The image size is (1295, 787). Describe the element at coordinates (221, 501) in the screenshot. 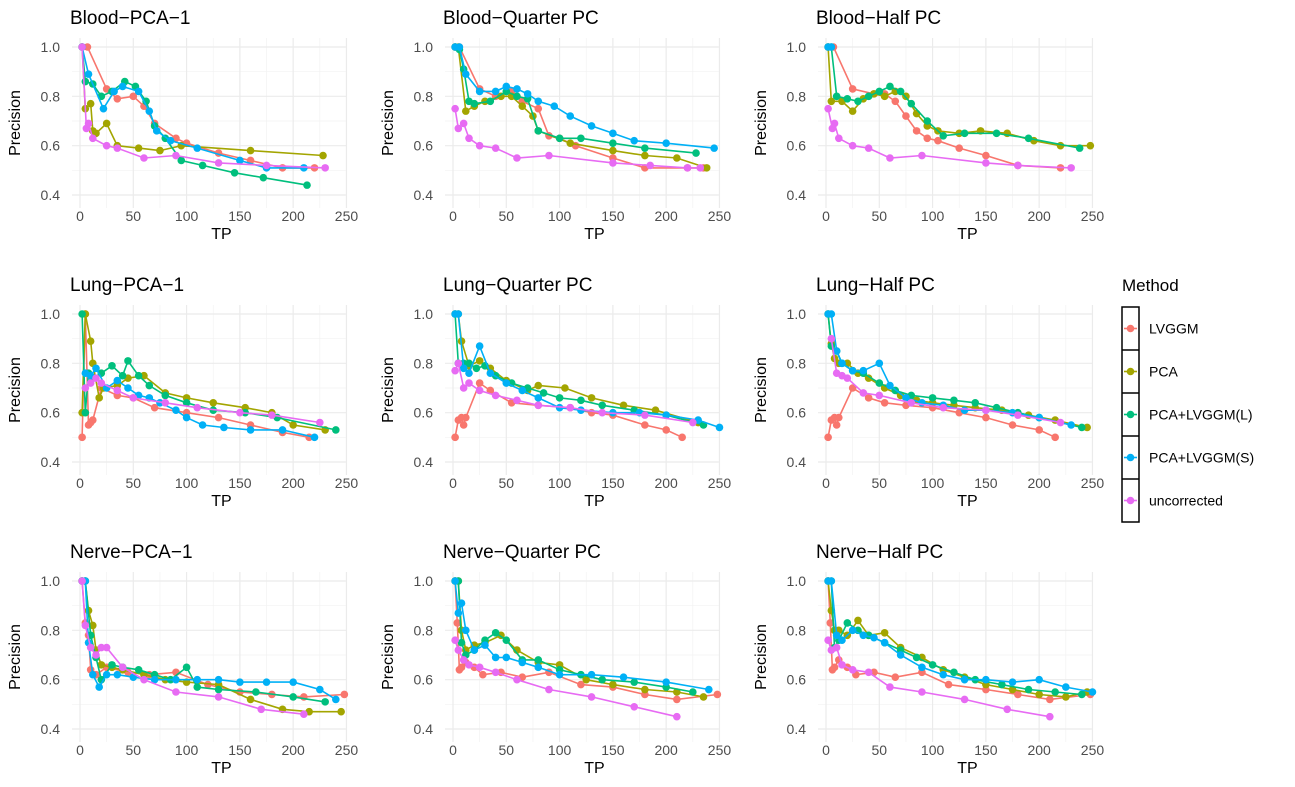

I see `x-axis-label: TP` at that location.